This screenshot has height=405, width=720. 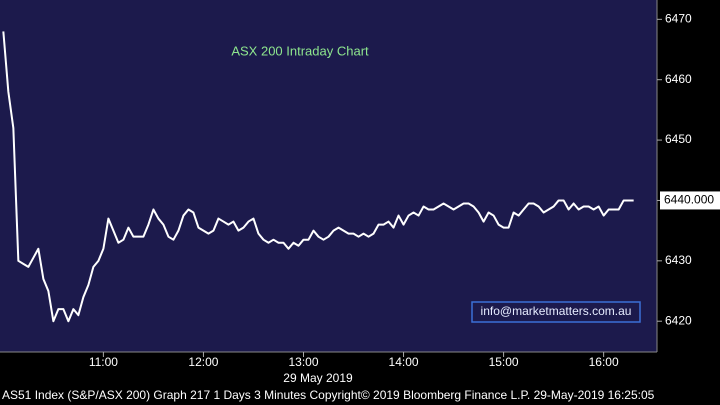 I want to click on x-axis-label: 29 May 2019, so click(x=318, y=378).